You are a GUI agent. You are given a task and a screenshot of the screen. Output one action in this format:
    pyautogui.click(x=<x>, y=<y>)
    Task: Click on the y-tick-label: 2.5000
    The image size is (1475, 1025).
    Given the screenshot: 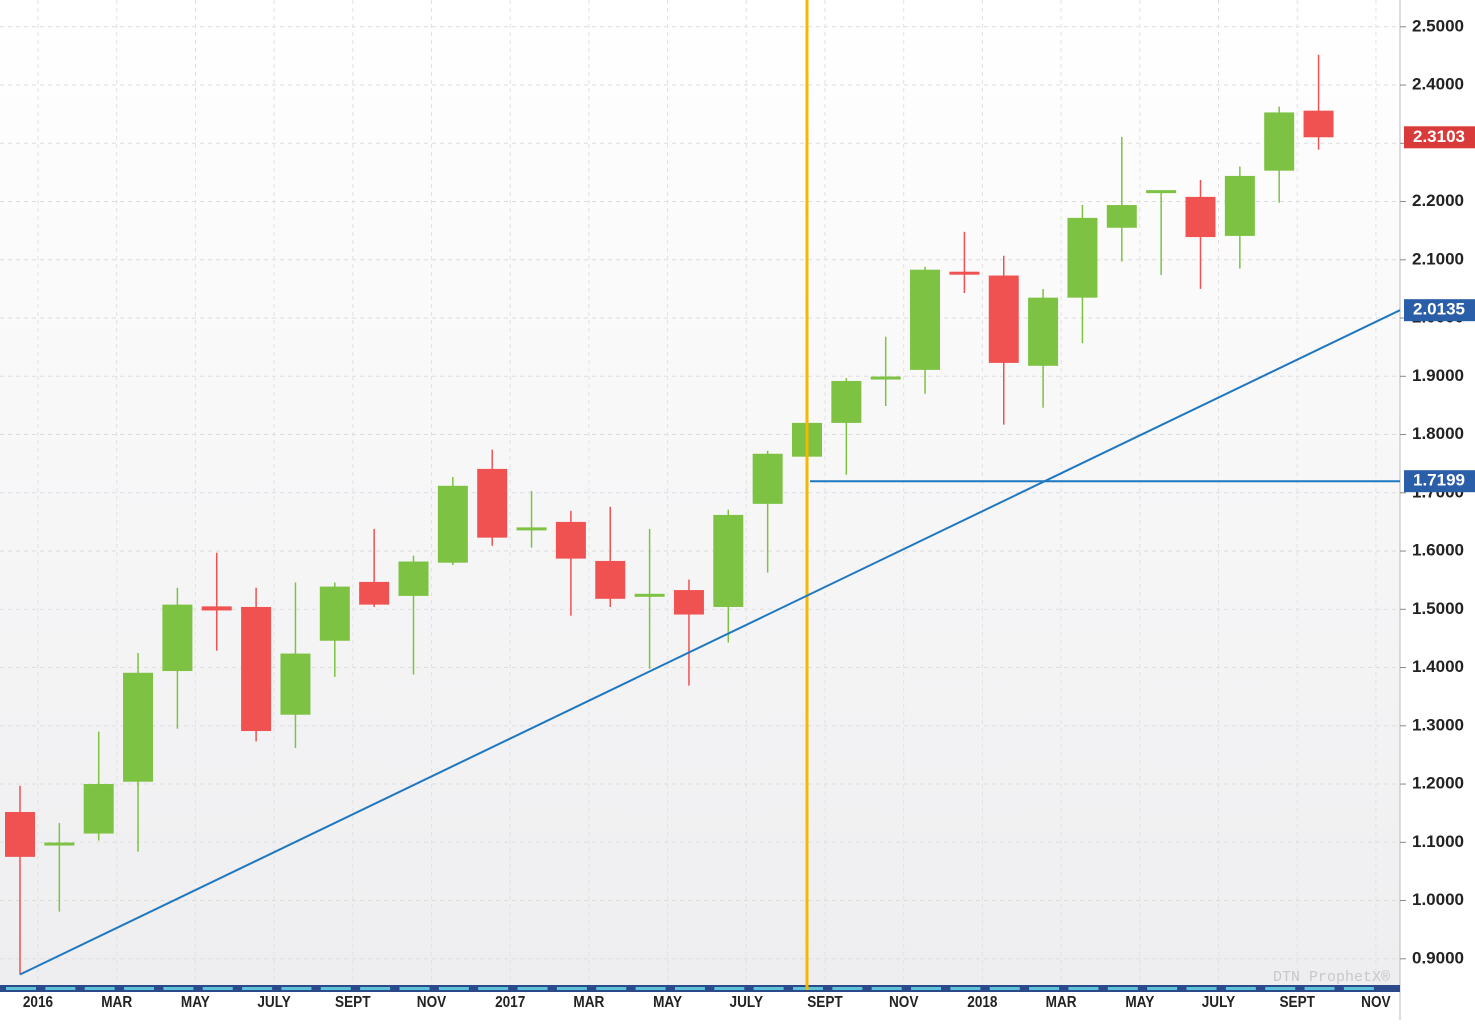 What is the action you would take?
    pyautogui.click(x=1438, y=25)
    